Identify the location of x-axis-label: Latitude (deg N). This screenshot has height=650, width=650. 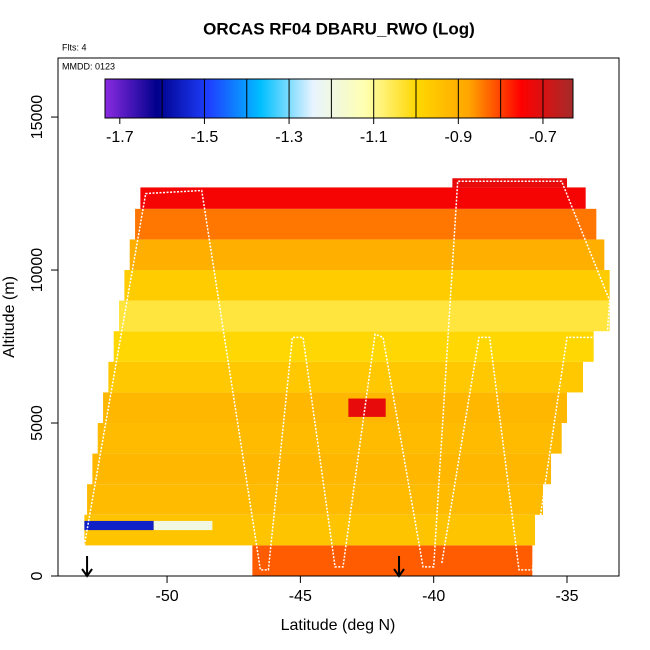
(338, 625).